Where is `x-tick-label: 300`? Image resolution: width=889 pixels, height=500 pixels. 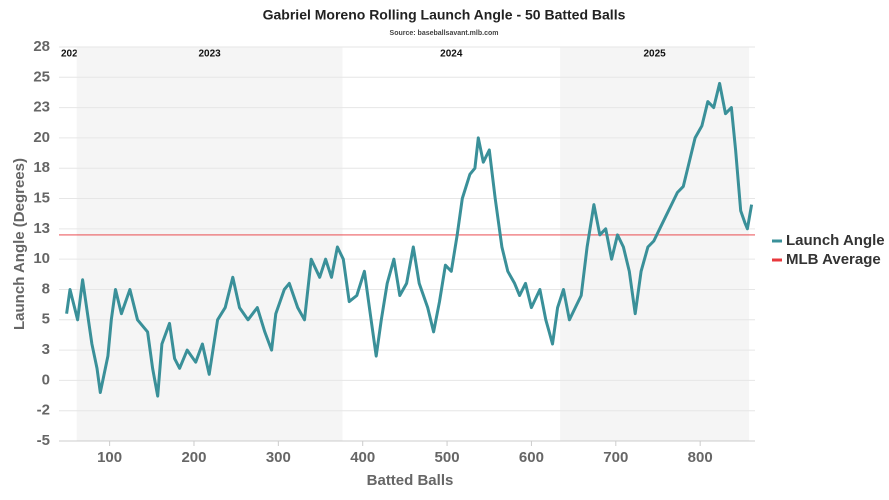
x-tick-label: 300 is located at coordinates (278, 457).